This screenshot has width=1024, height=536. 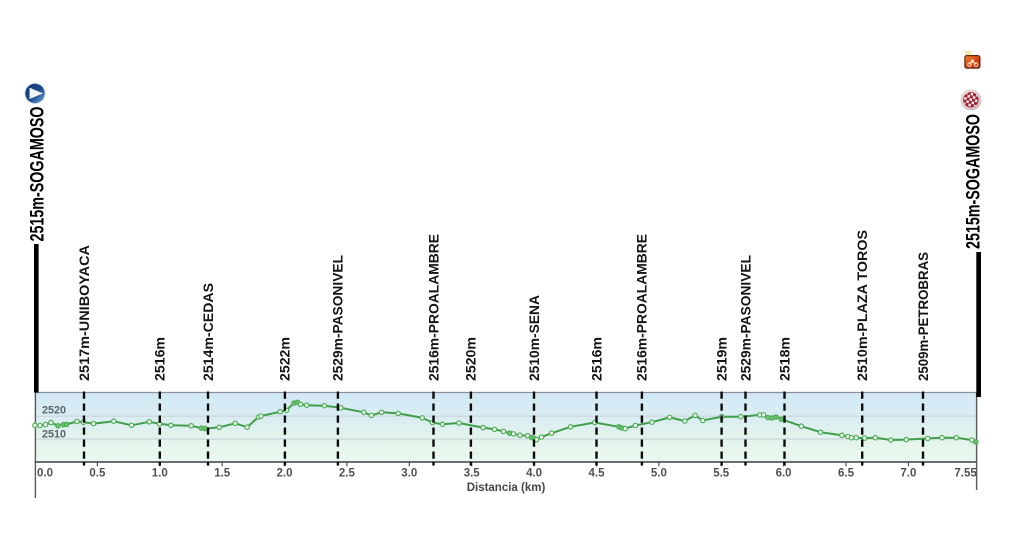 I want to click on svg-text: 0.5, so click(x=97, y=474).